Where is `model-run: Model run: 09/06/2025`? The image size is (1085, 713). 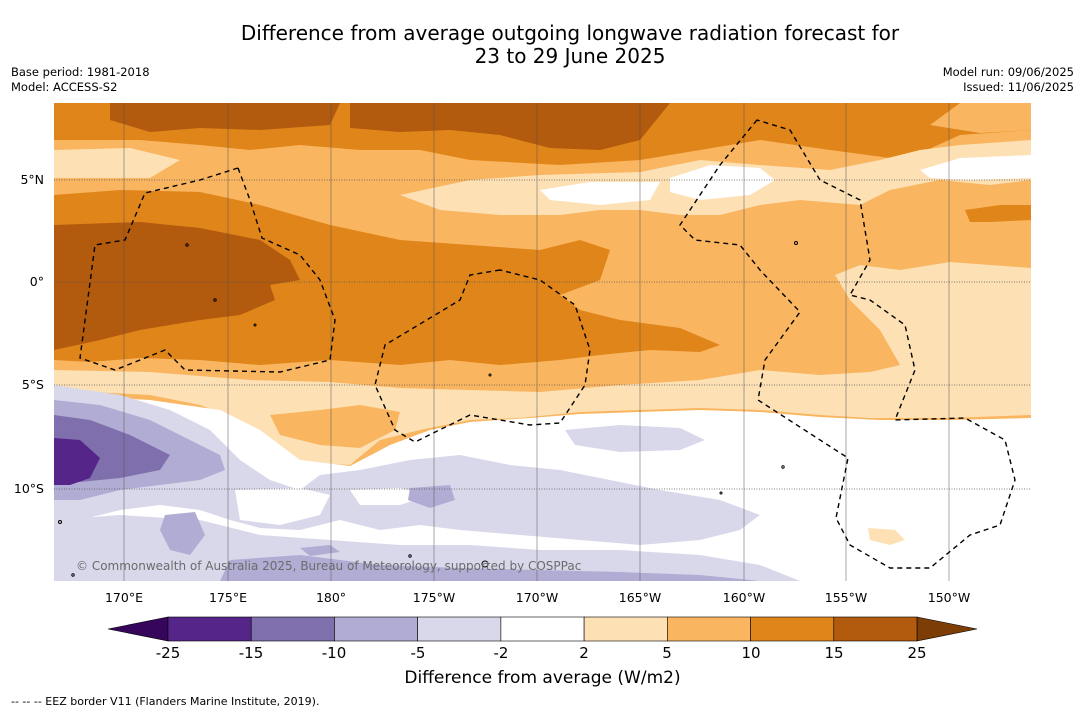
model-run: Model run: 09/06/2025 is located at coordinates (1008, 72).